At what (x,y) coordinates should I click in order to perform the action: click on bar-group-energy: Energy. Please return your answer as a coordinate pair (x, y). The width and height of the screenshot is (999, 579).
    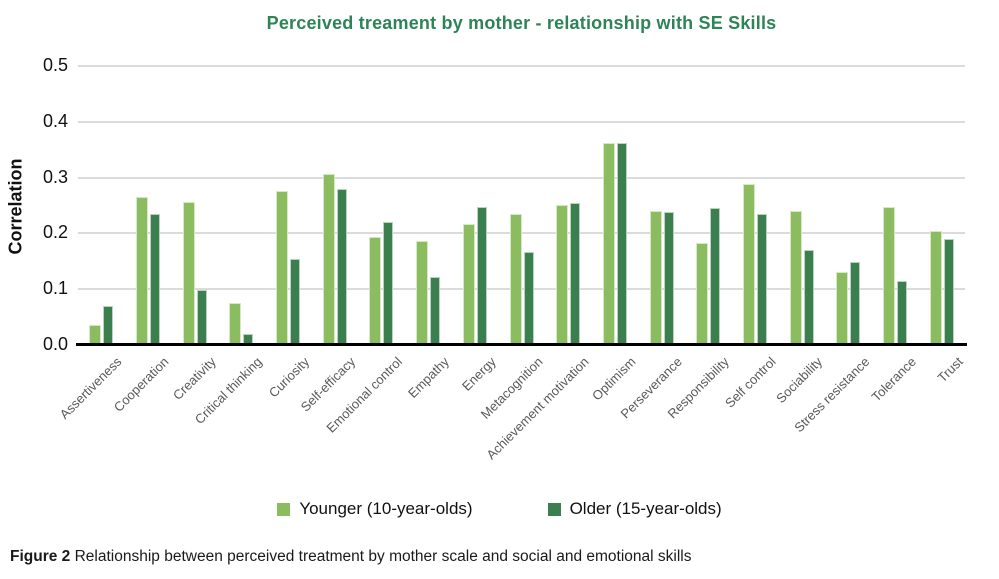
    Looking at the image, I should click on (475, 230).